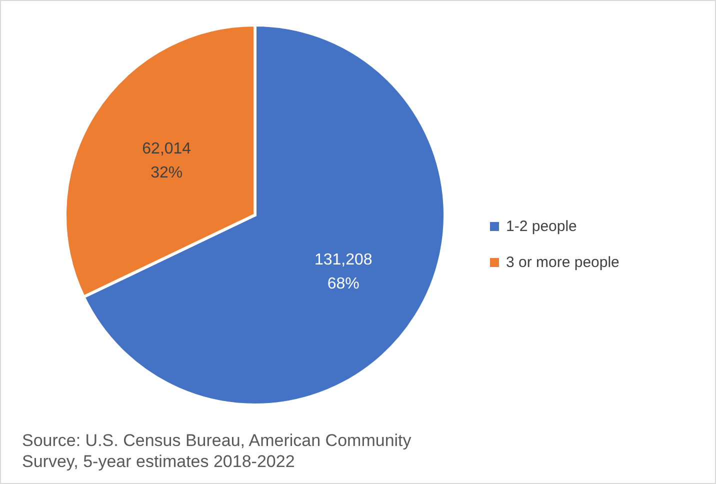 This screenshot has height=484, width=716. I want to click on data-label: 131,208 68%, so click(343, 272).